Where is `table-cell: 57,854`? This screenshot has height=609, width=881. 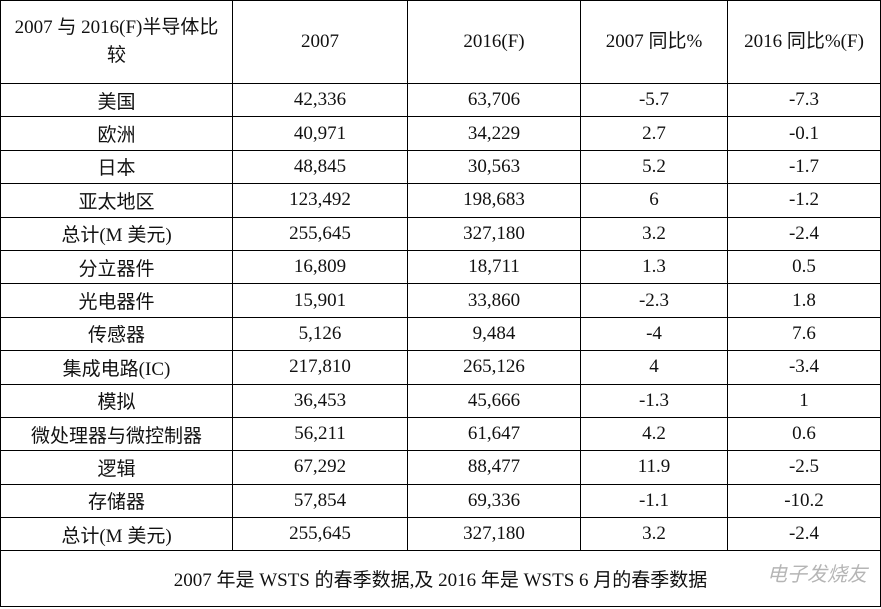
table-cell: 57,854 is located at coordinates (320, 501).